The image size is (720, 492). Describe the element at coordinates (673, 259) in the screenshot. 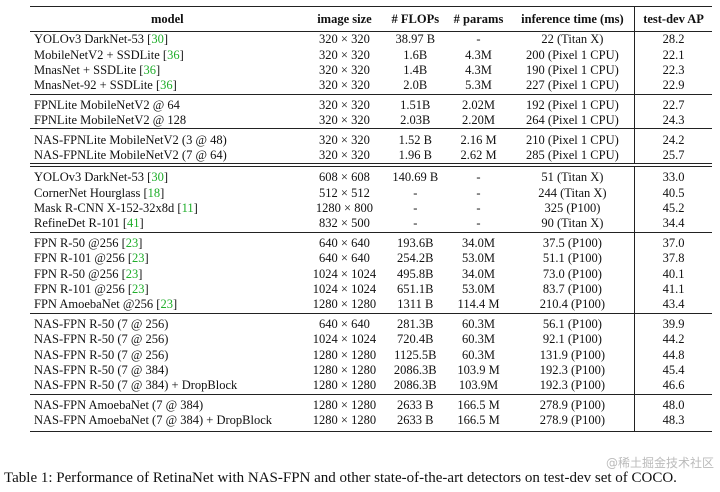

I see `value-cell: 37.8` at that location.